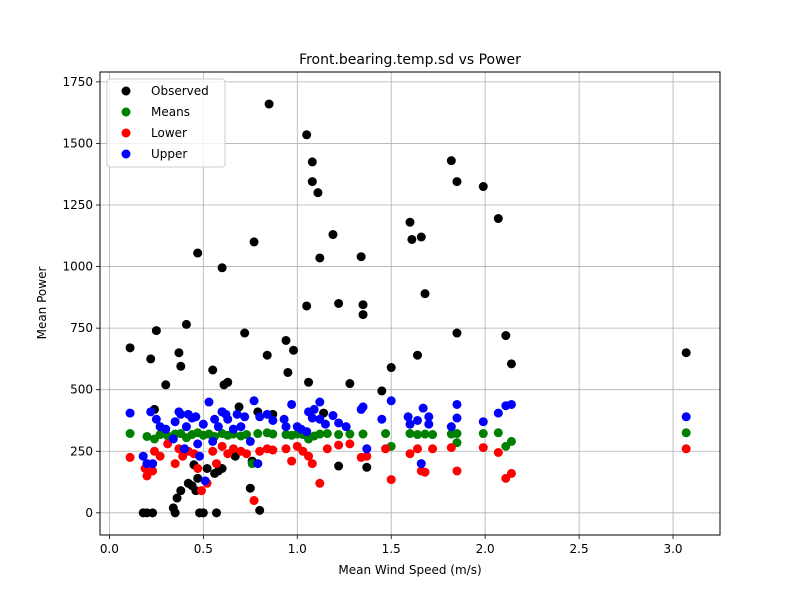 The height and width of the screenshot is (600, 800). I want to click on y-tick-label: 750, so click(81, 328).